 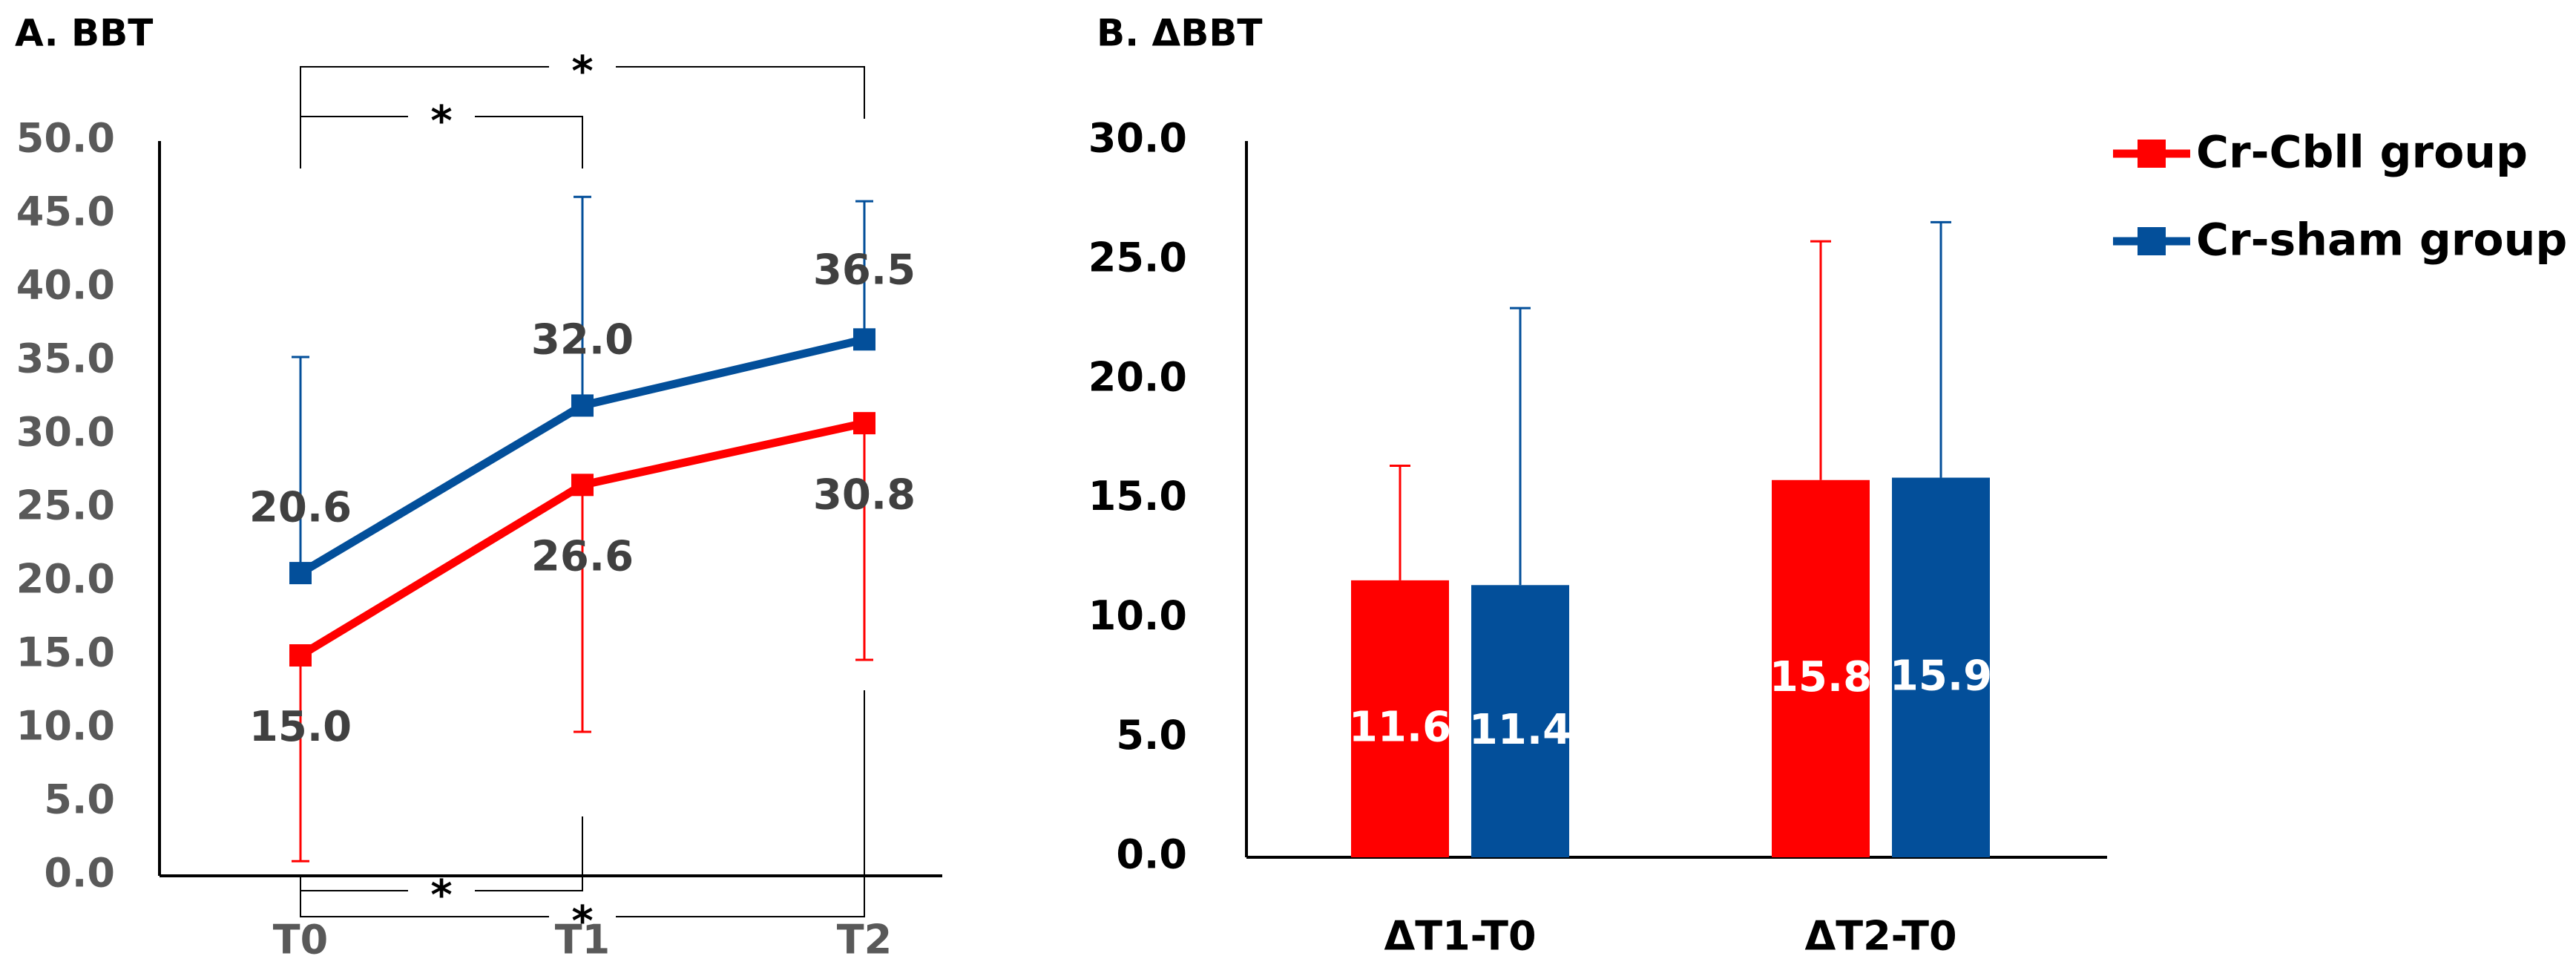 I want to click on x-tick-label: T1, so click(x=582, y=940).